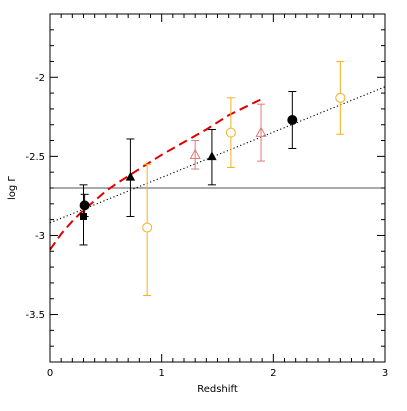 The image size is (407, 411). Describe the element at coordinates (40, 78) in the screenshot. I see `y-tick-label: -2` at that location.